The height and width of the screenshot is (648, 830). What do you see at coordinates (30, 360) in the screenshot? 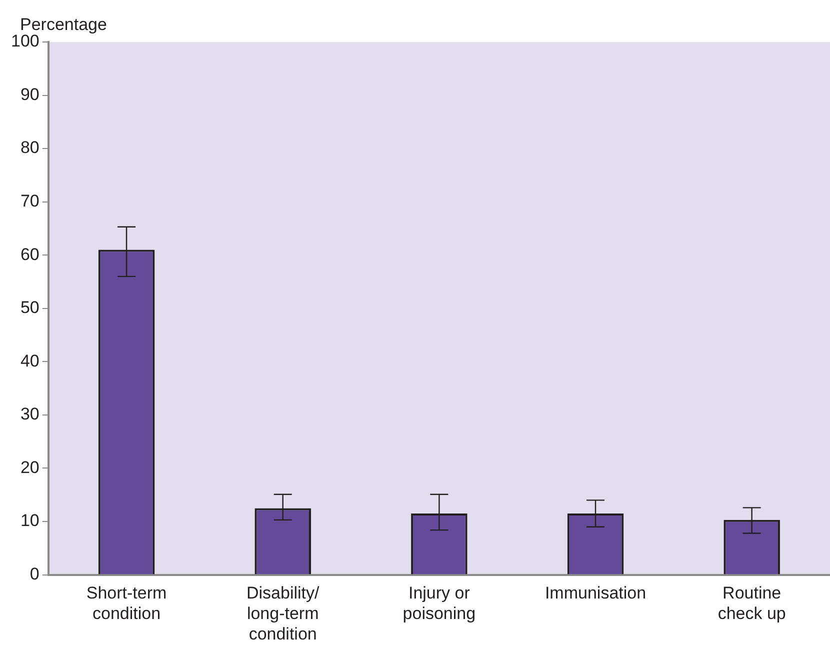
I see `y-tick-label: 40` at bounding box center [30, 360].